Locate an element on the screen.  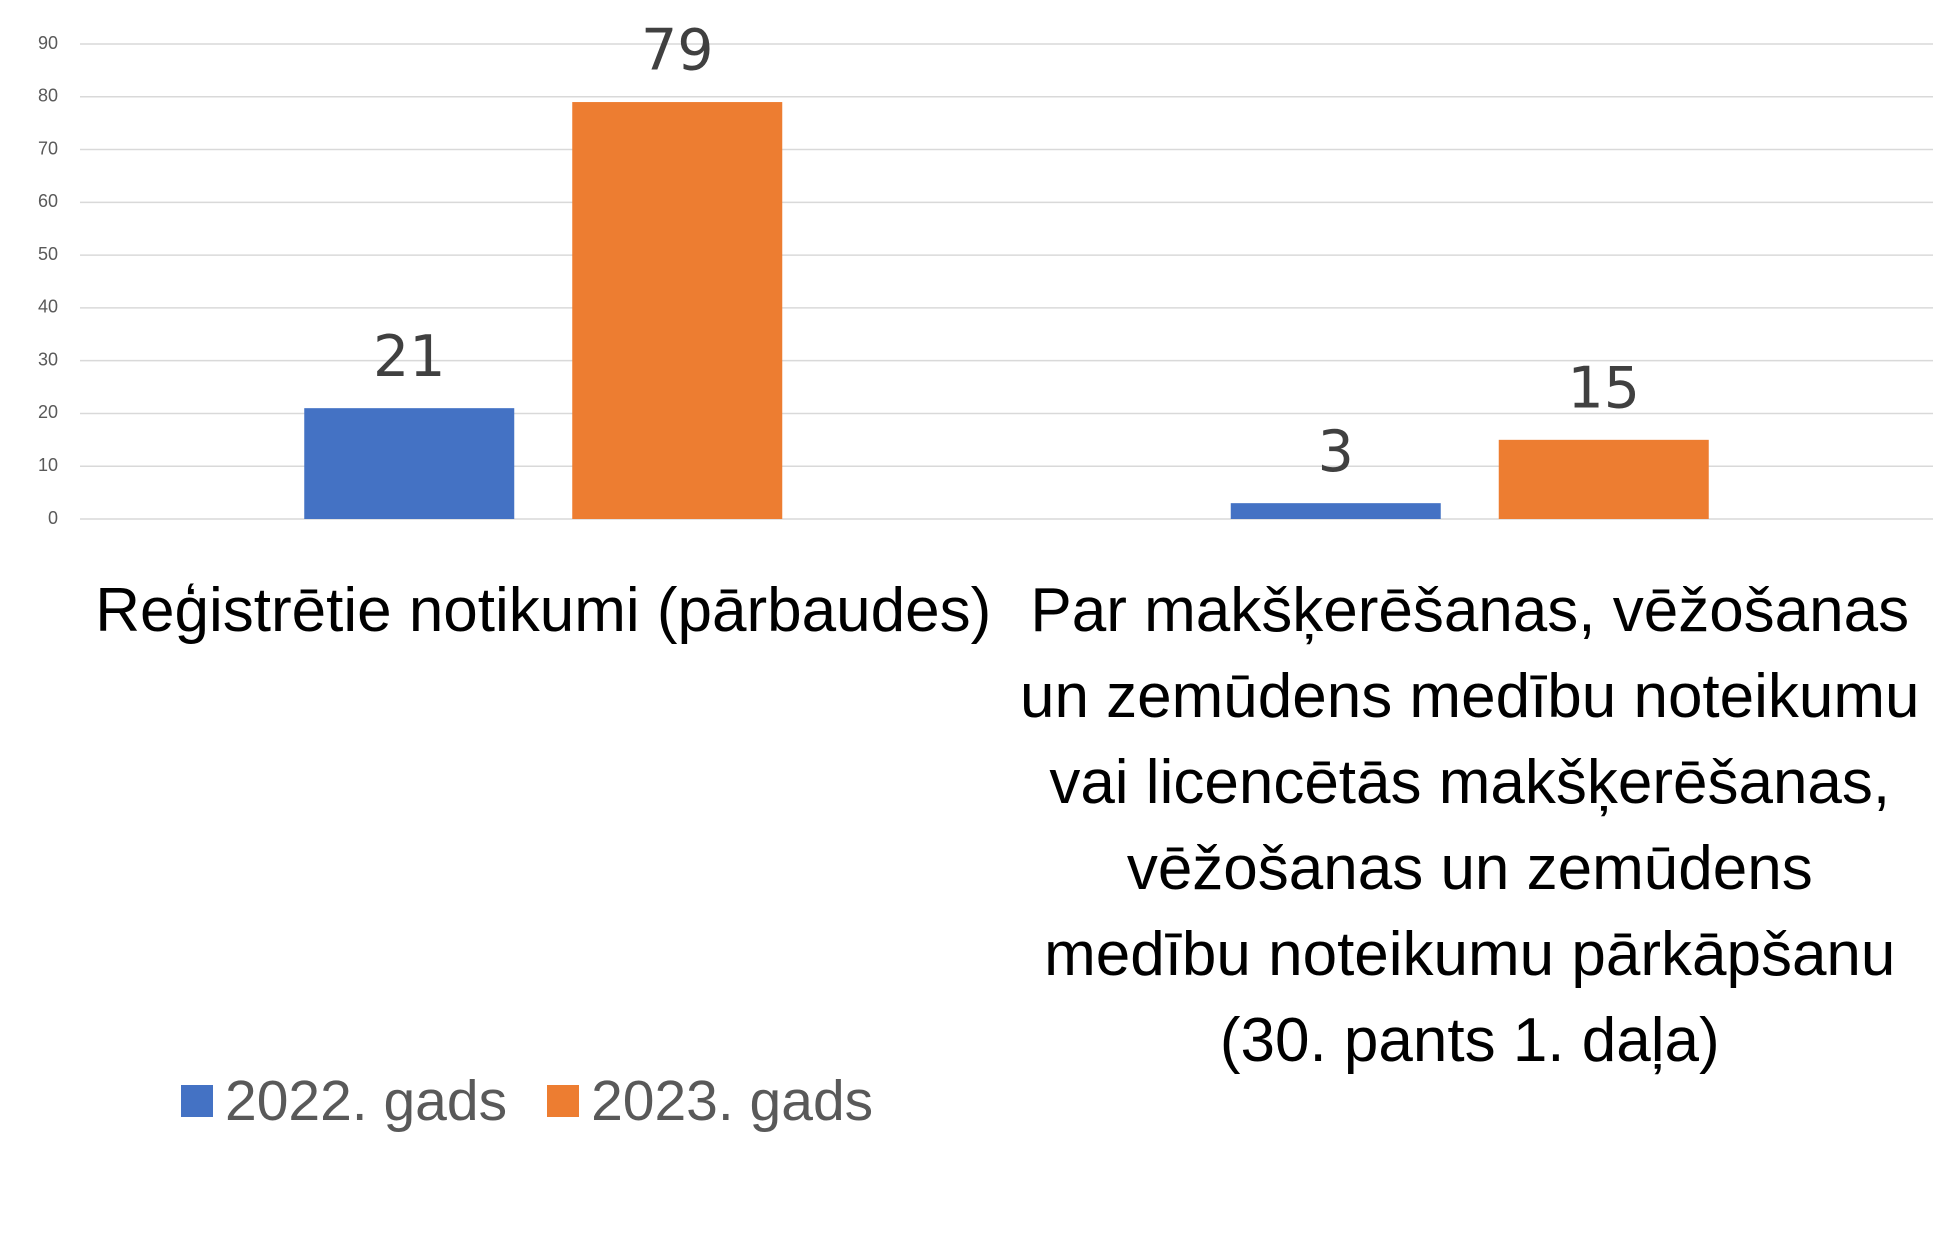
x-tick-label: Reģistrētie notikumi (pārbaudes) is located at coordinates (543, 610).